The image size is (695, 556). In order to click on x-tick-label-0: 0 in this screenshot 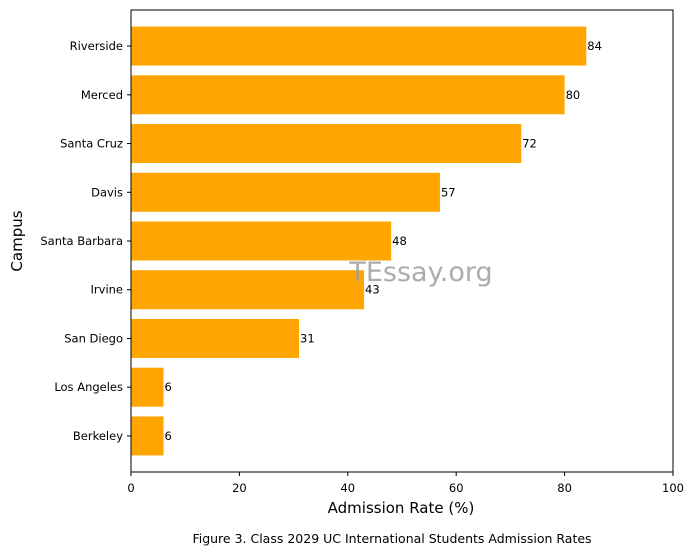, I will do `click(130, 488)`.